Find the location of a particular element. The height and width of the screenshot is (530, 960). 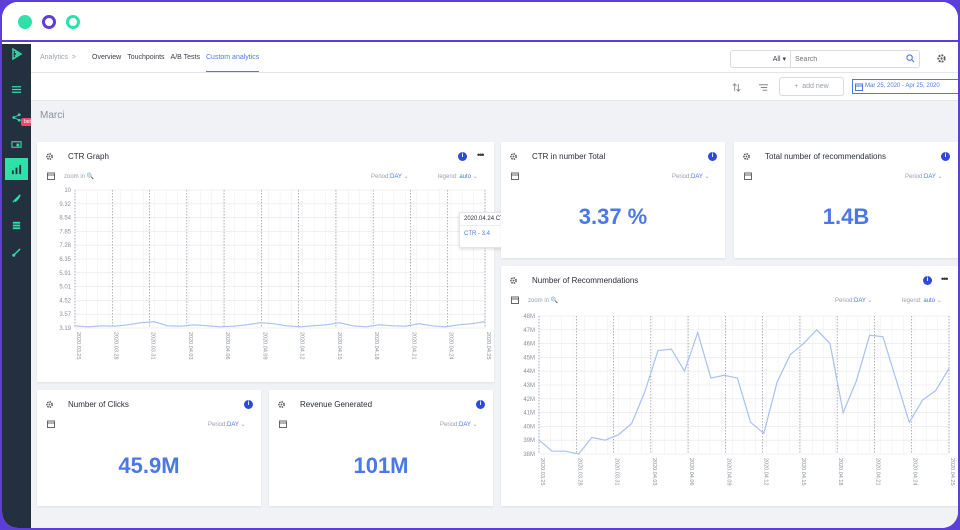

card-title: Total number of recommendations is located at coordinates (825, 156).